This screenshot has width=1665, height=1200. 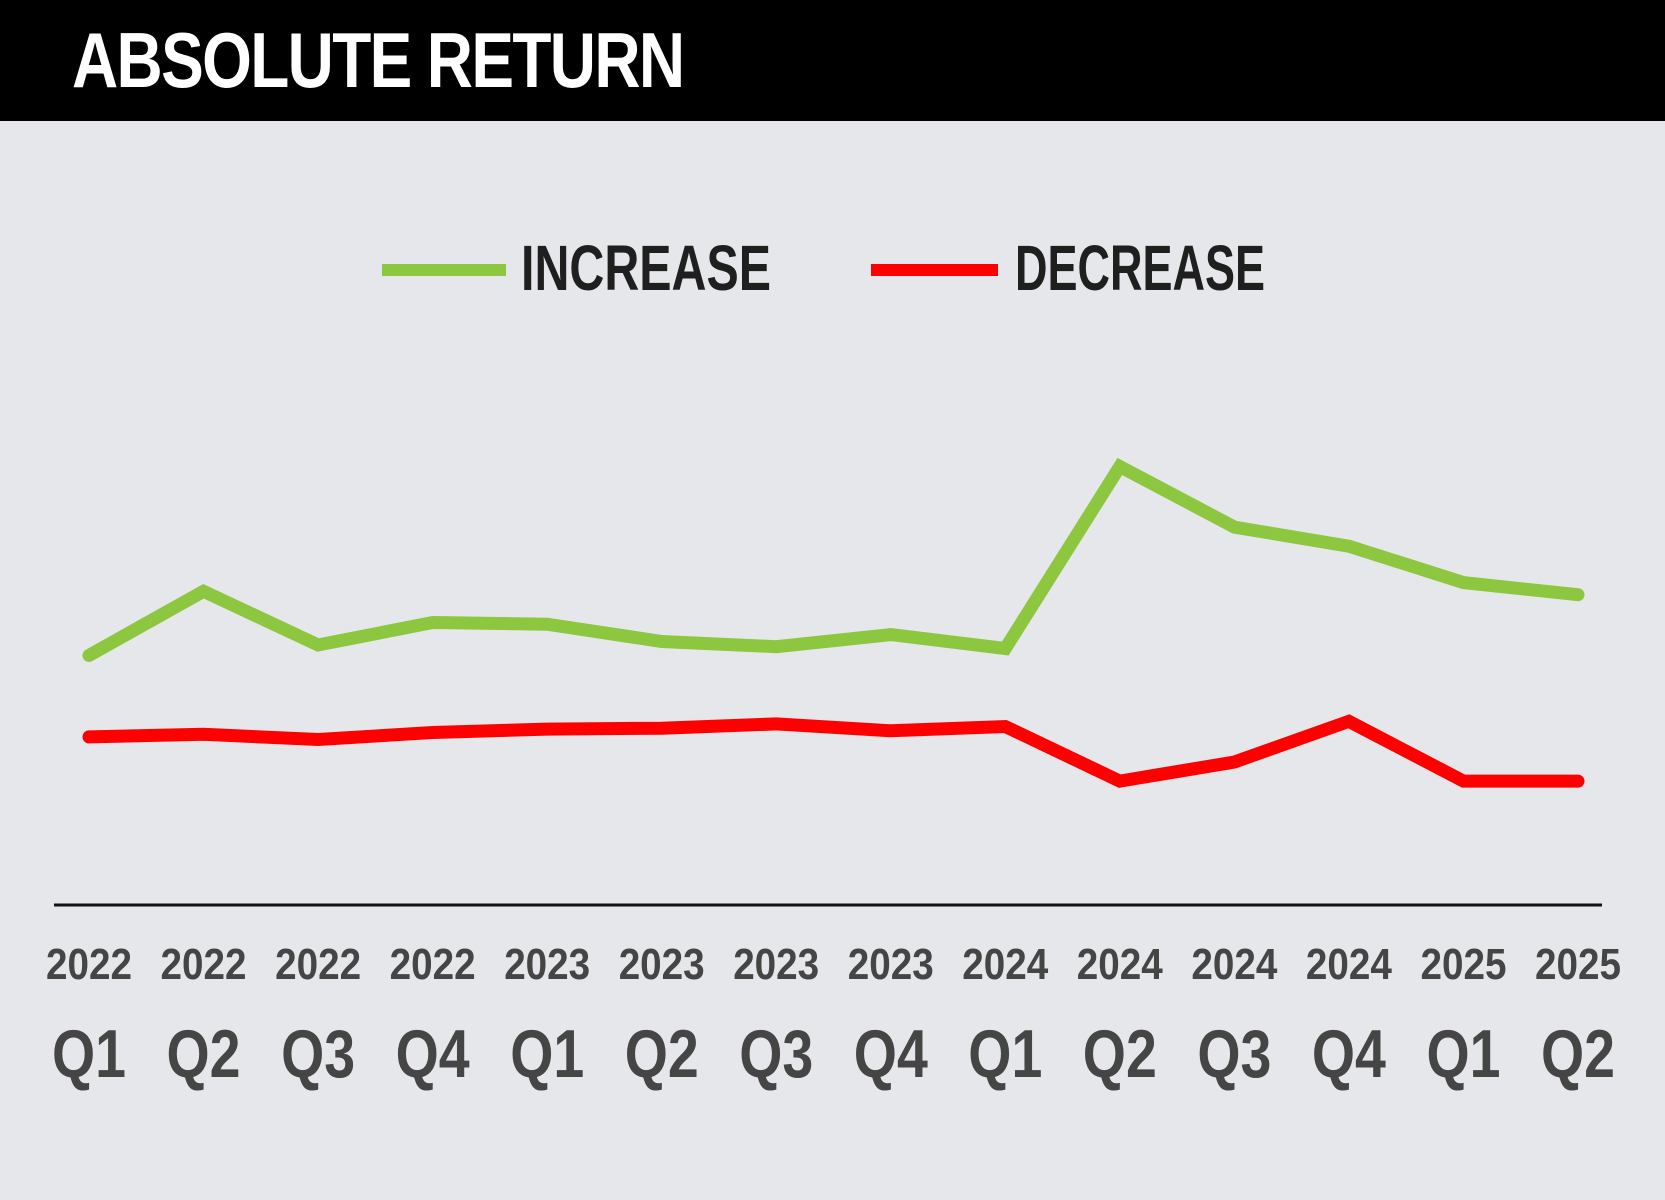 I want to click on chart-title: ABSOLUTE RETURN, so click(x=378, y=60).